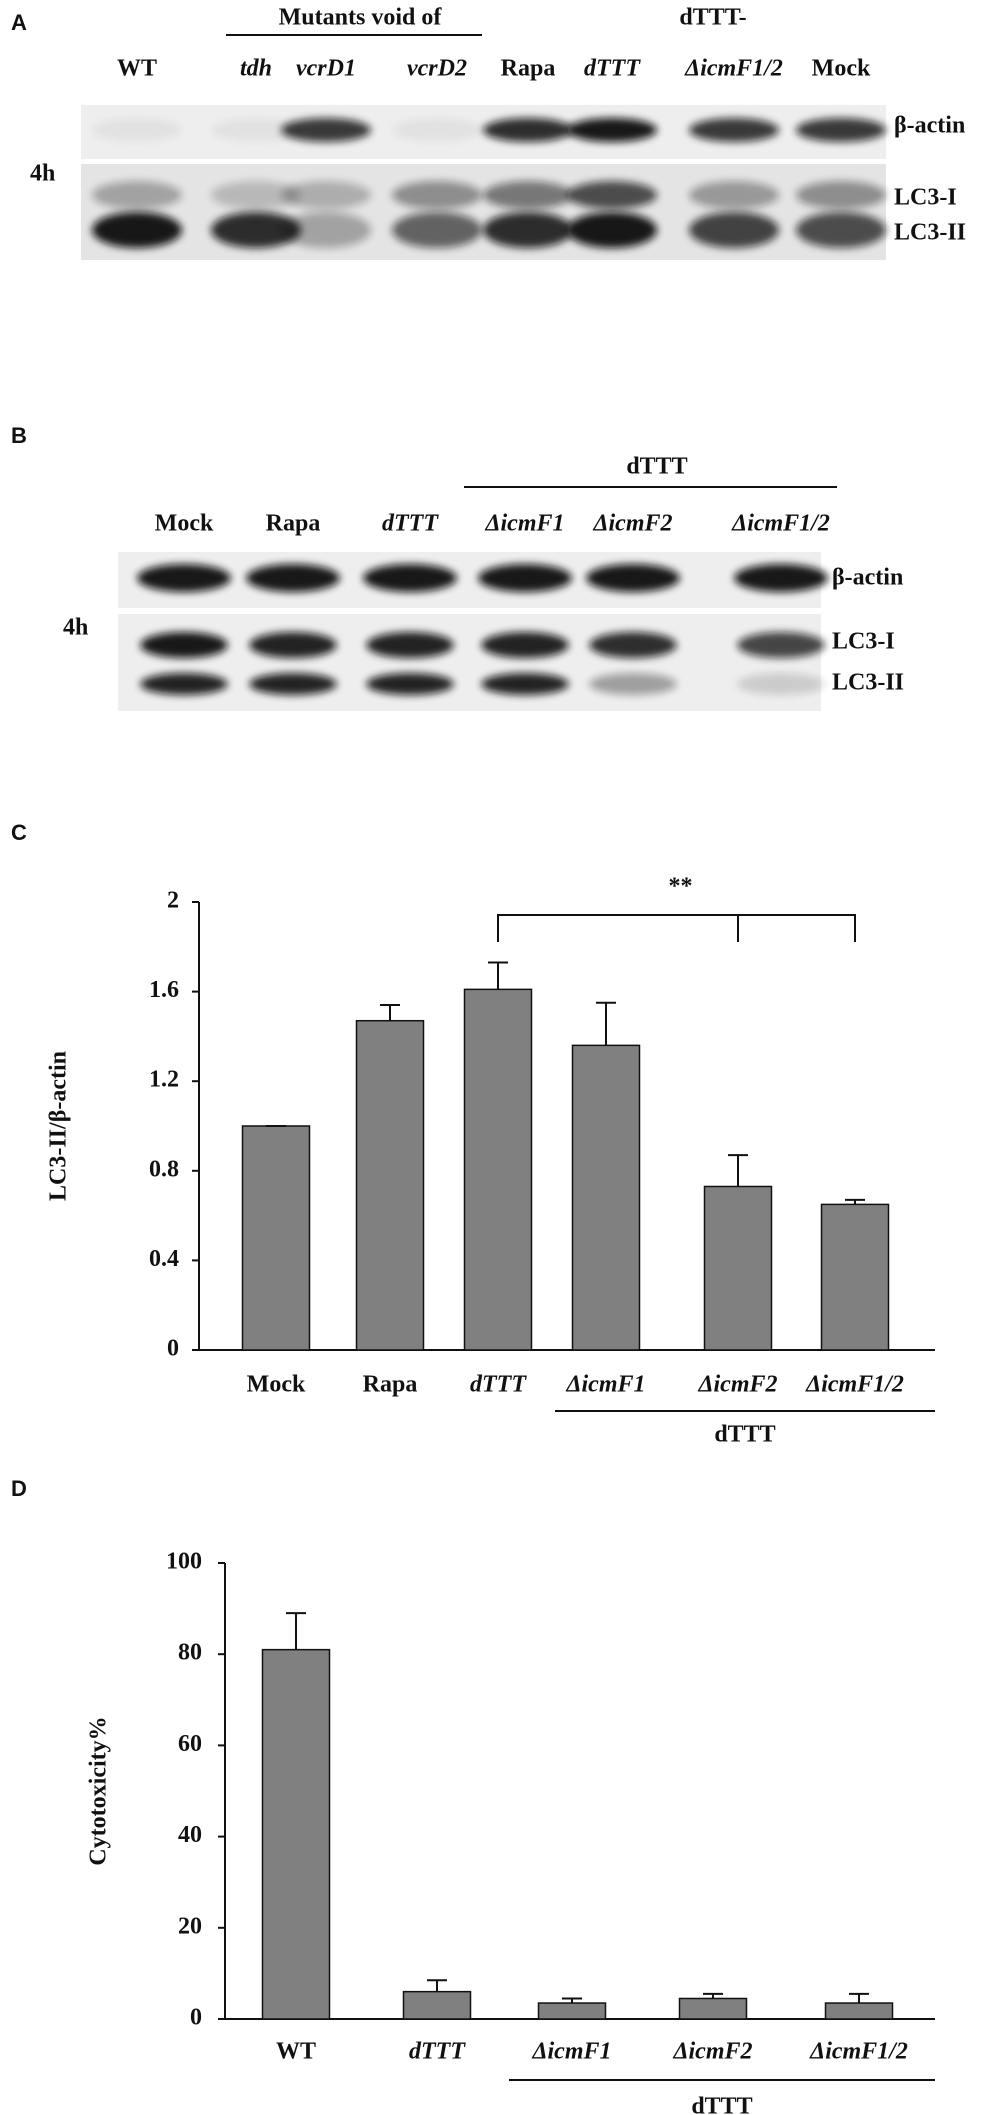 This screenshot has height=2115, width=1000. I want to click on annotation: **, so click(681, 887).